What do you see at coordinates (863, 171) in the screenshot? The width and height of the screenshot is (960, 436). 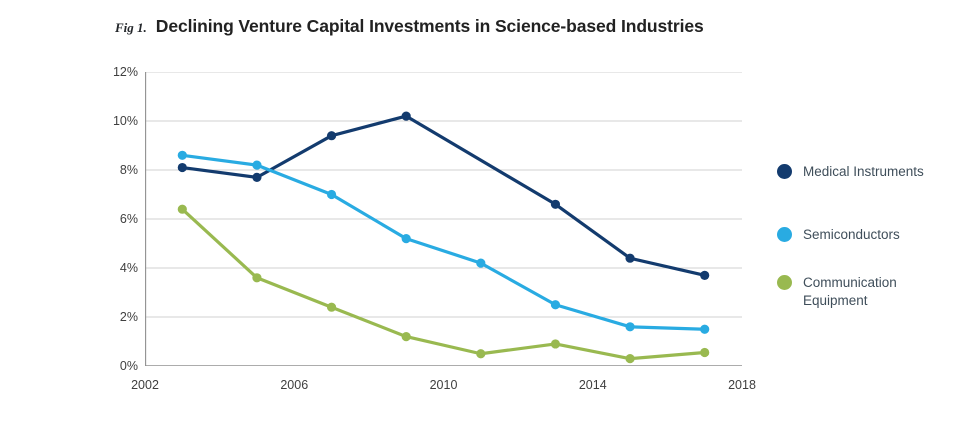 I see `legend-label: Medical Instruments` at bounding box center [863, 171].